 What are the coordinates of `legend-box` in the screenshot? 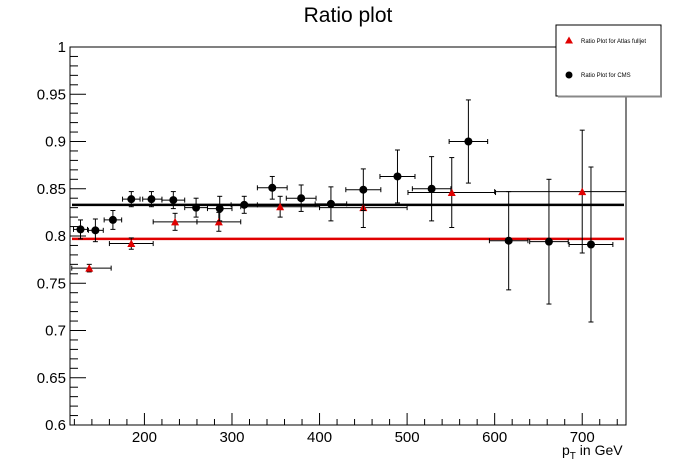 It's located at (608, 60).